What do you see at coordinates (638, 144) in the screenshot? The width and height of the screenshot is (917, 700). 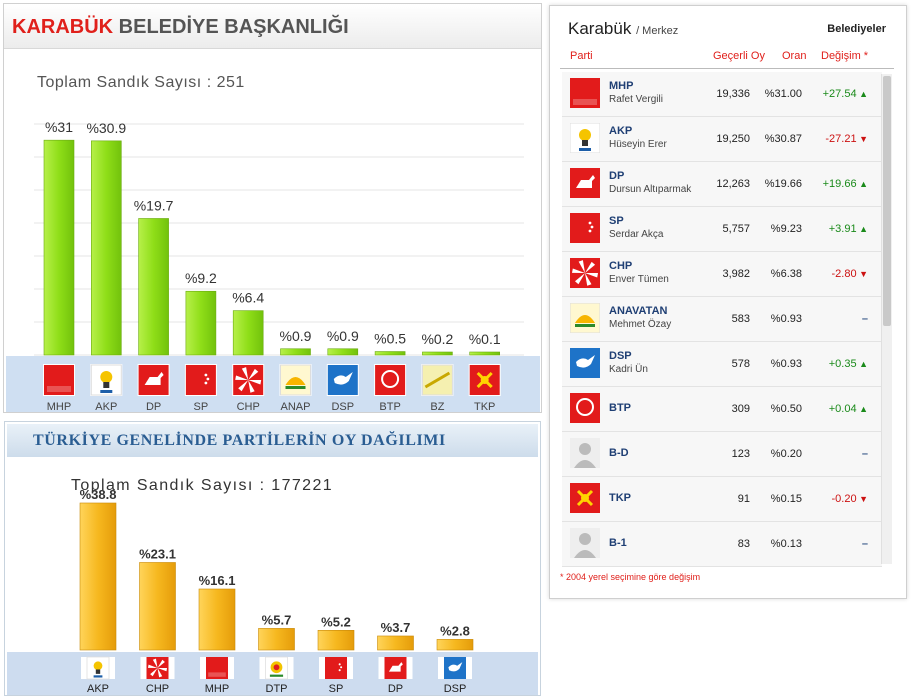 I see `candidate-name: Hüseyin Erer` at bounding box center [638, 144].